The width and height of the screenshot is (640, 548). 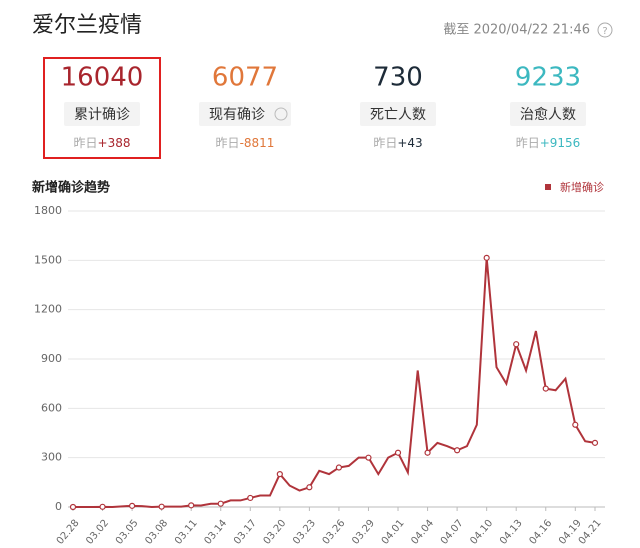 I want to click on delta-value: +43, so click(x=409, y=143).